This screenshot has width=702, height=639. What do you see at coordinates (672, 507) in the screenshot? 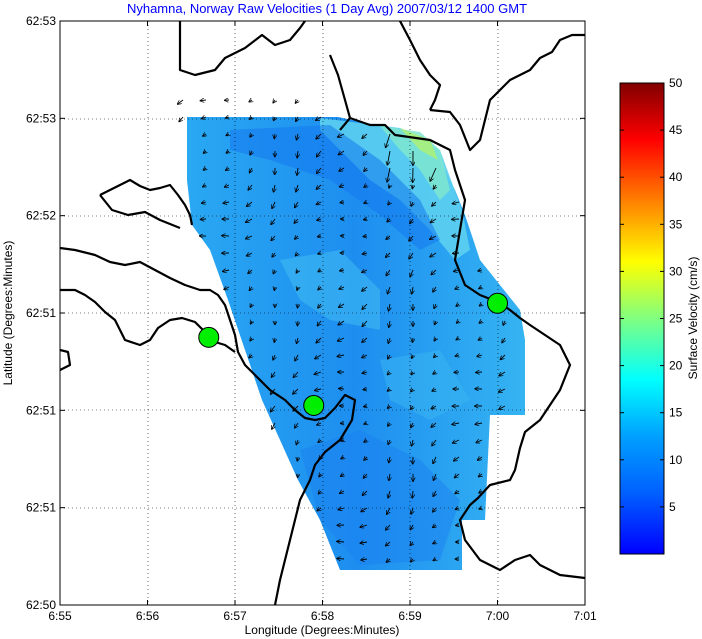
I see `colorbar-tick-label: 5` at bounding box center [672, 507].